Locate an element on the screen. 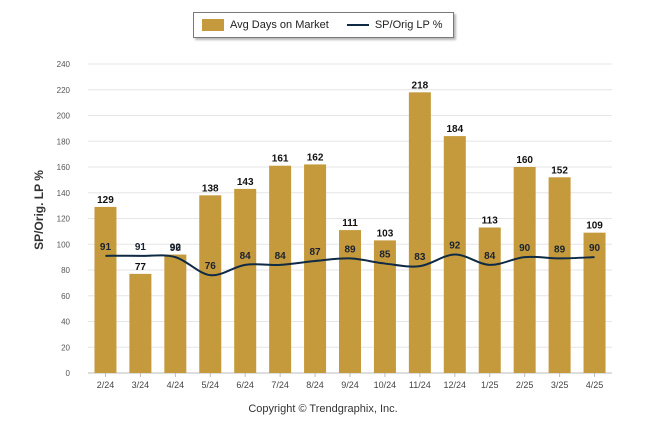 This screenshot has width=646, height=434. x-tick-label: 4/24 is located at coordinates (176, 385).